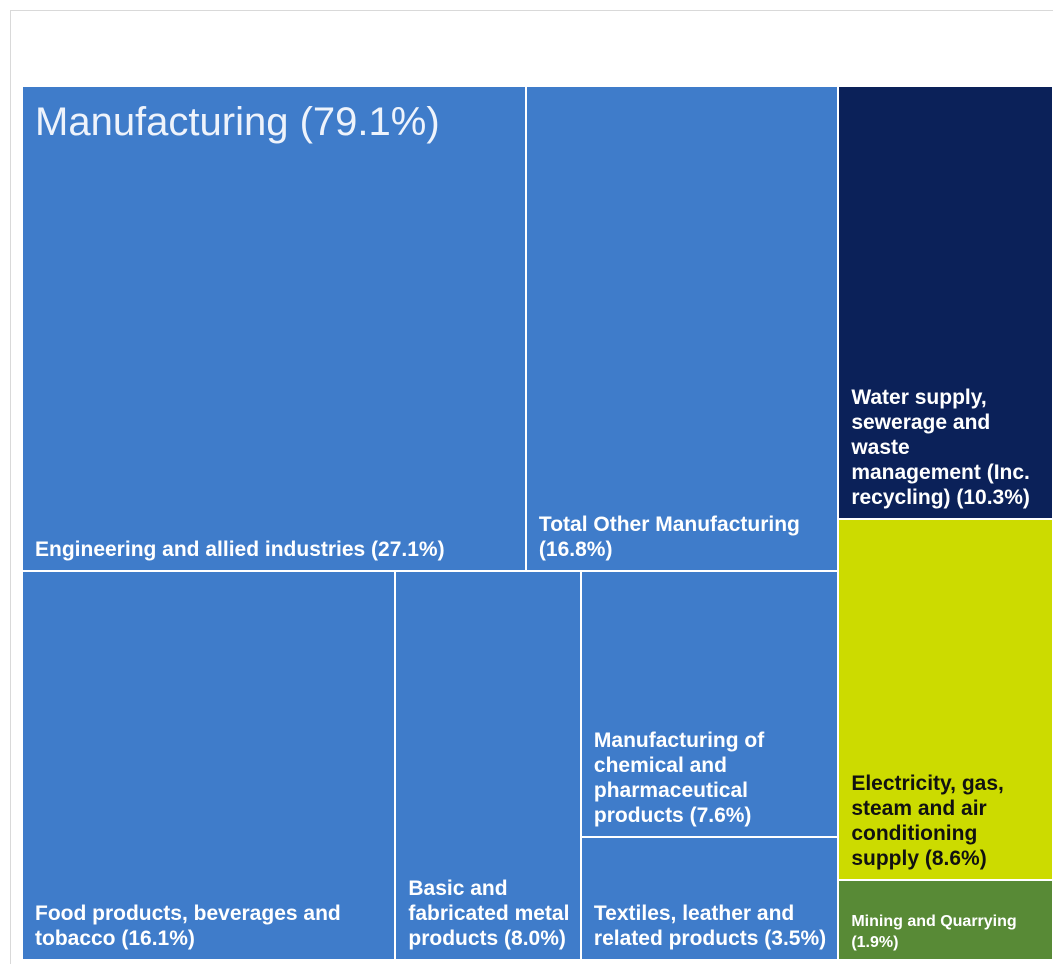 The image size is (1053, 964). I want to click on cell-label: Mining and Quarrying (1.9%), so click(934, 931).